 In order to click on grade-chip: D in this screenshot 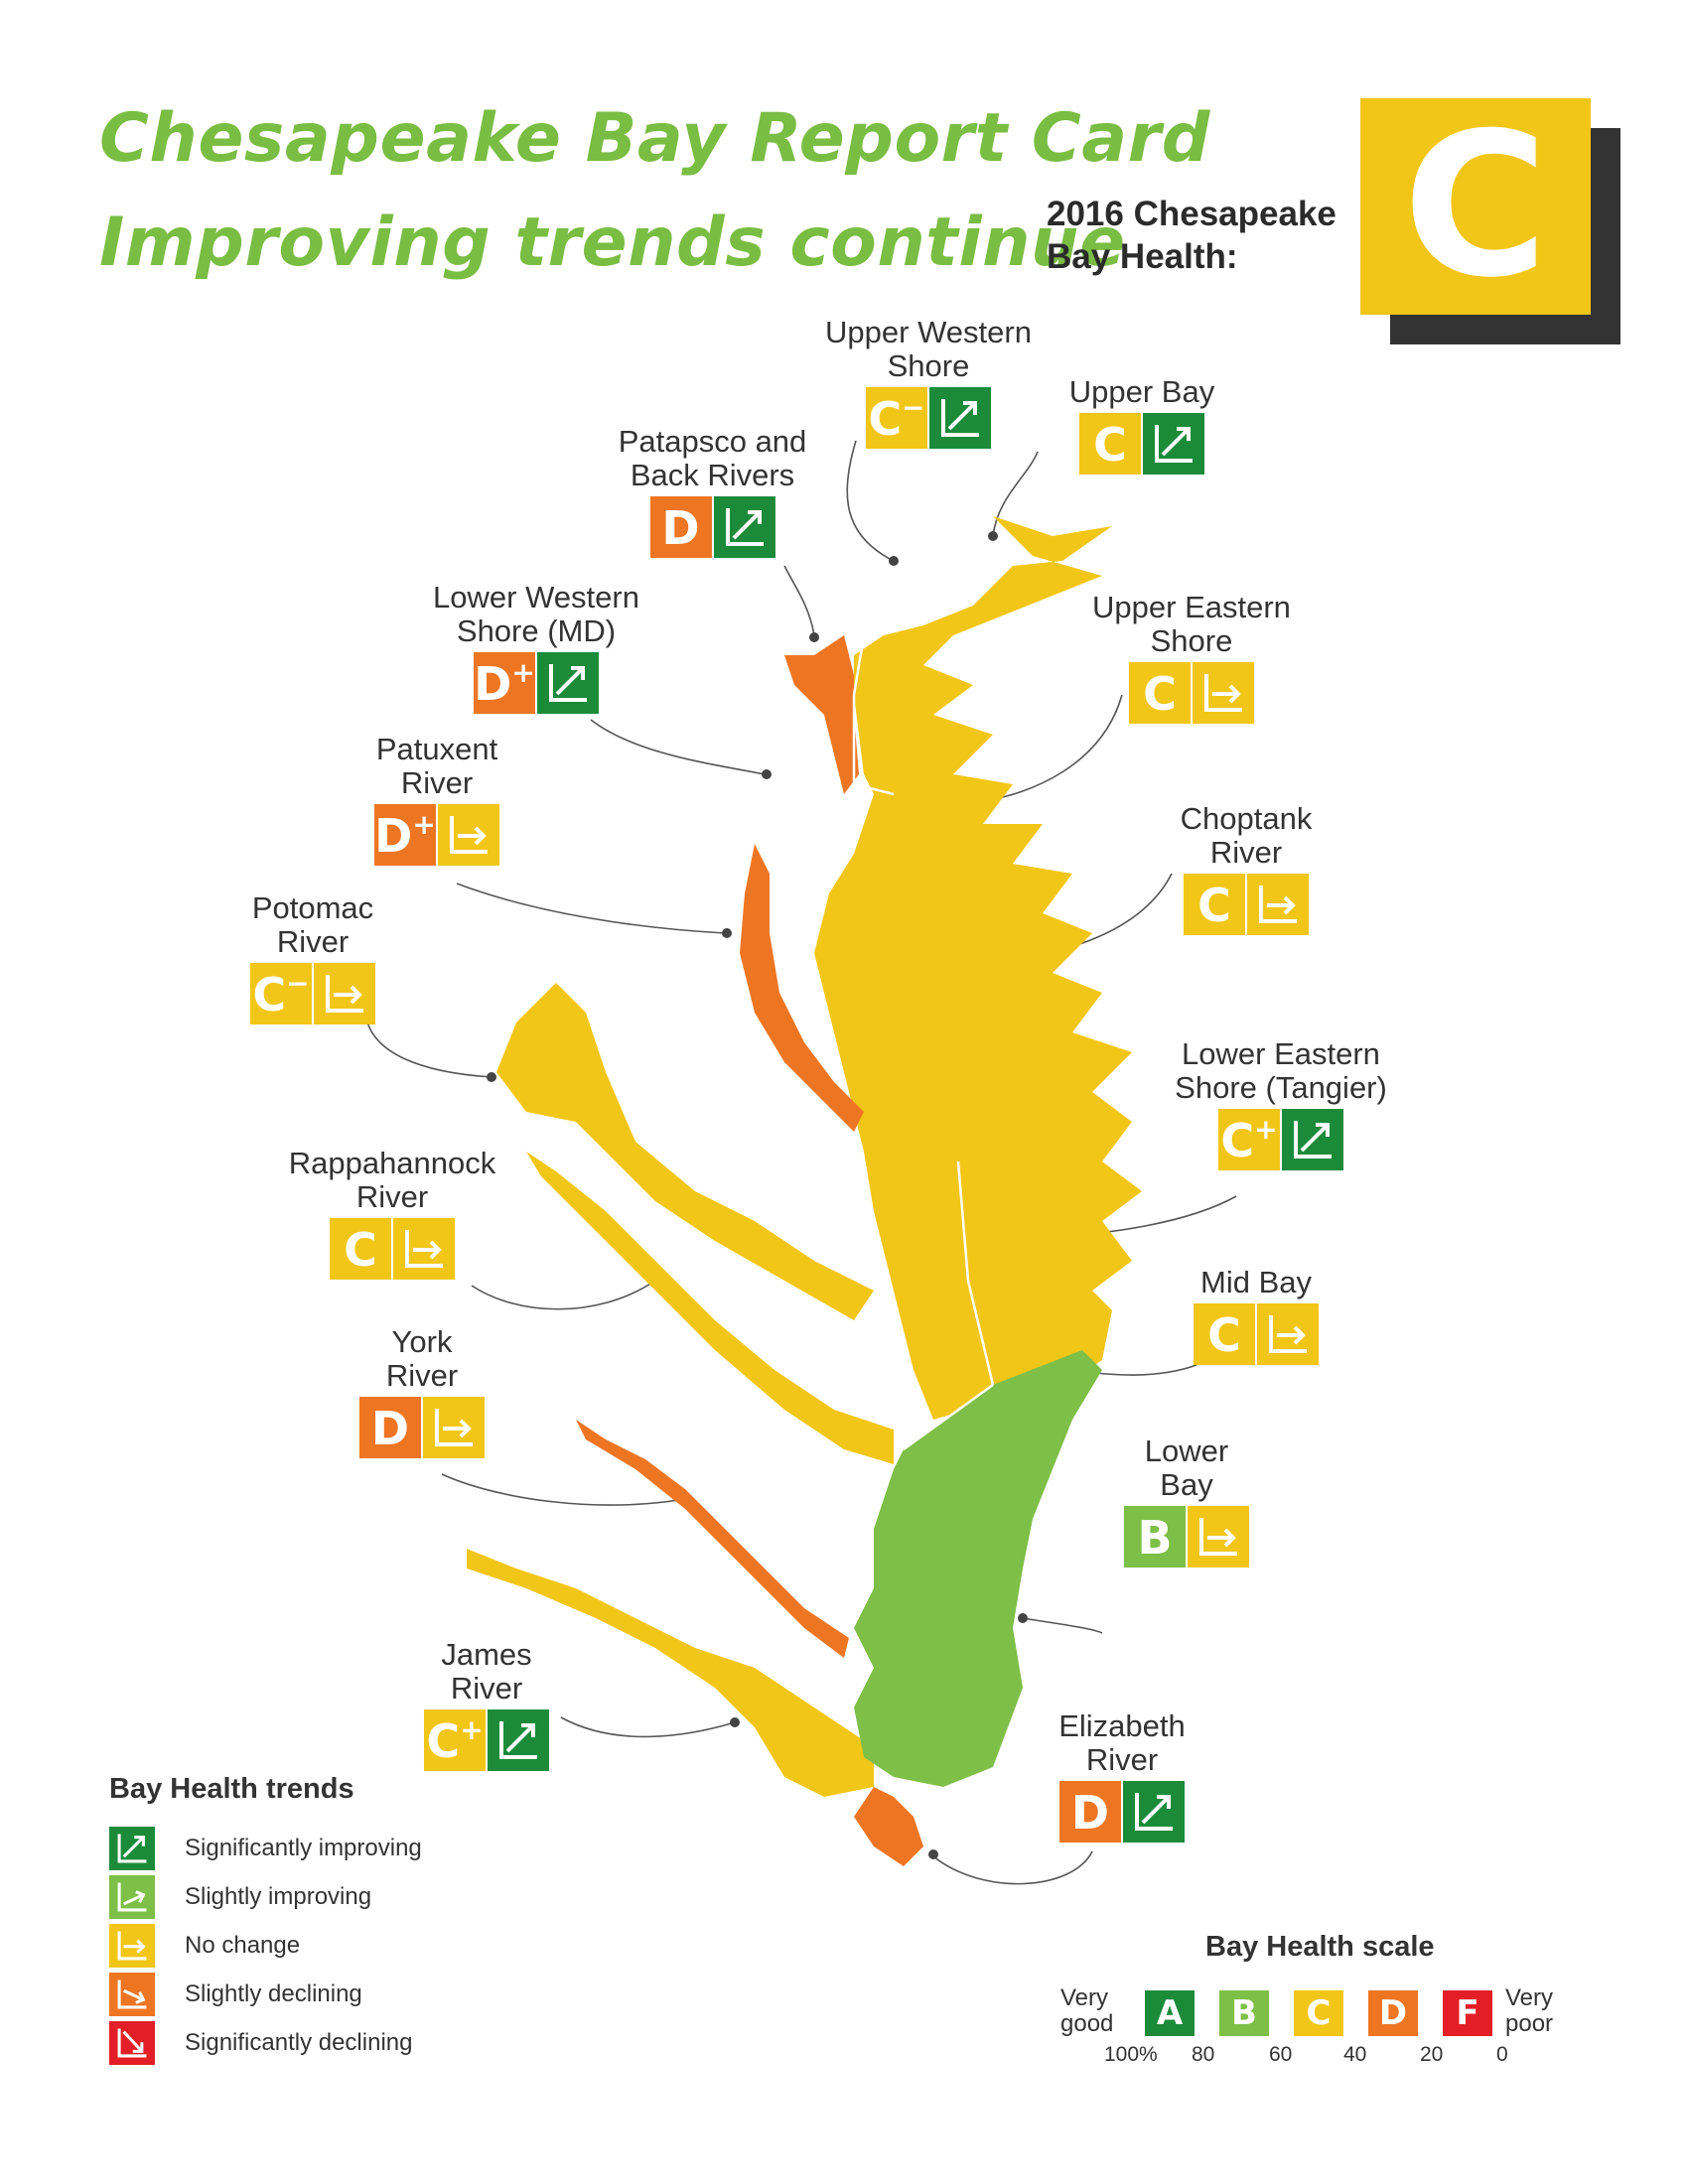, I will do `click(390, 1427)`.